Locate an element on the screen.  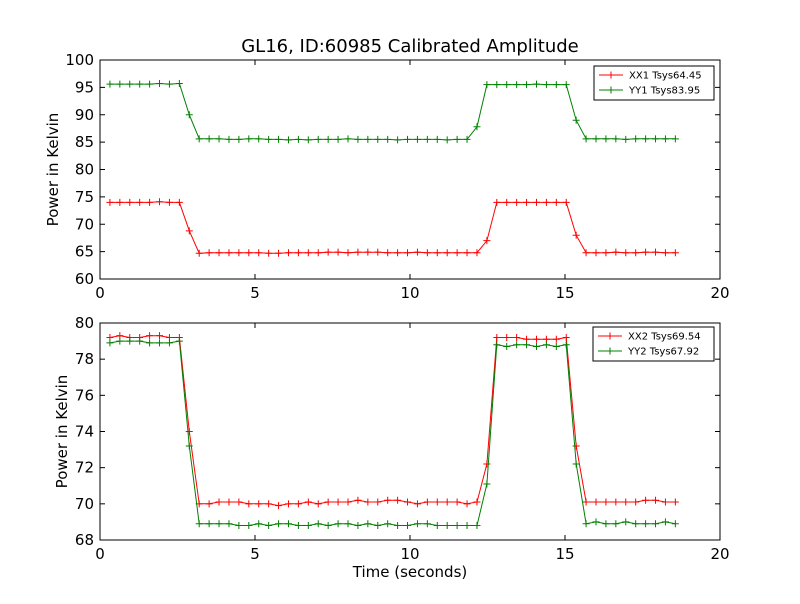
chart1-y-tick-label: 65 is located at coordinates (84, 252).